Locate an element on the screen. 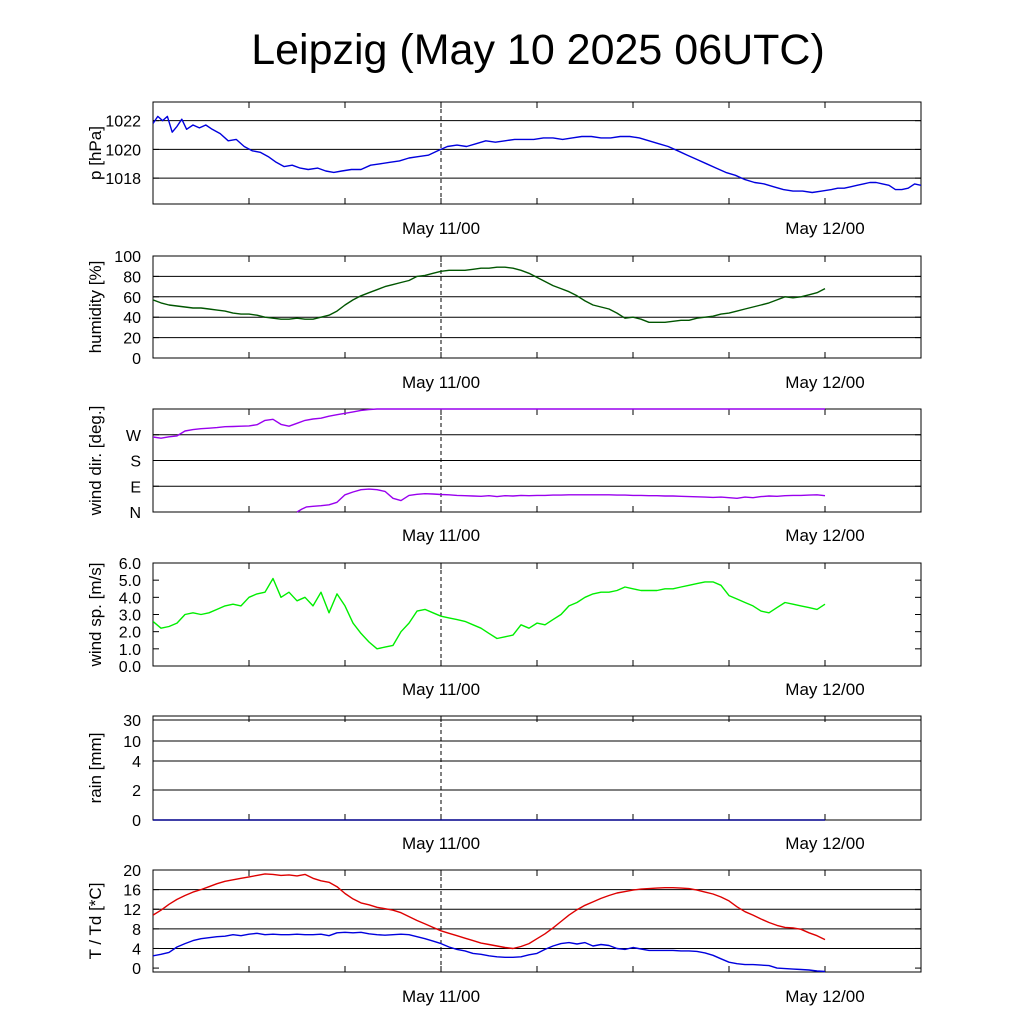 This screenshot has width=1024, height=1024. series-temperature is located at coordinates (489, 911).